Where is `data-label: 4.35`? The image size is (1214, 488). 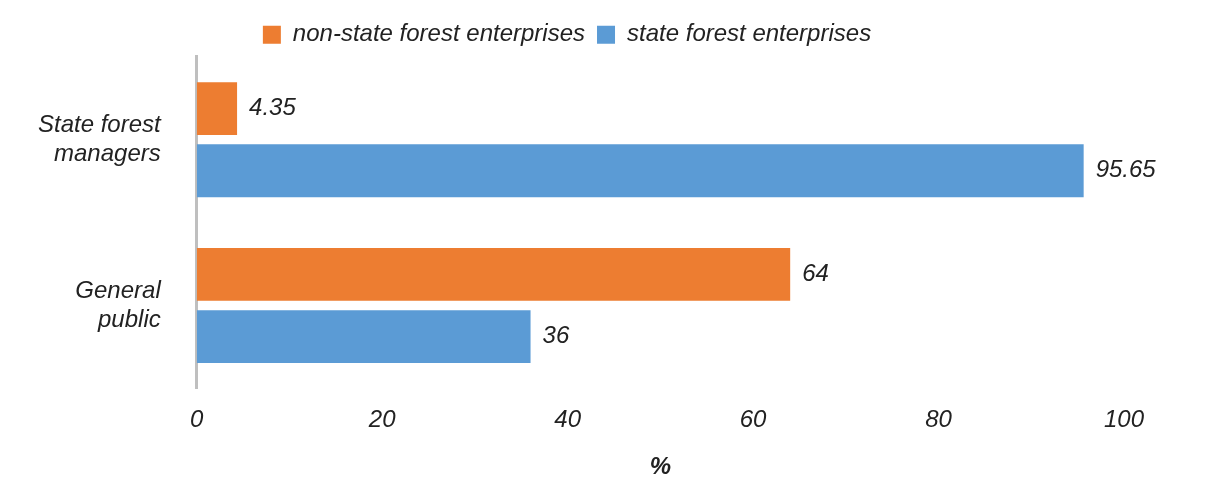
data-label: 4.35 is located at coordinates (273, 107).